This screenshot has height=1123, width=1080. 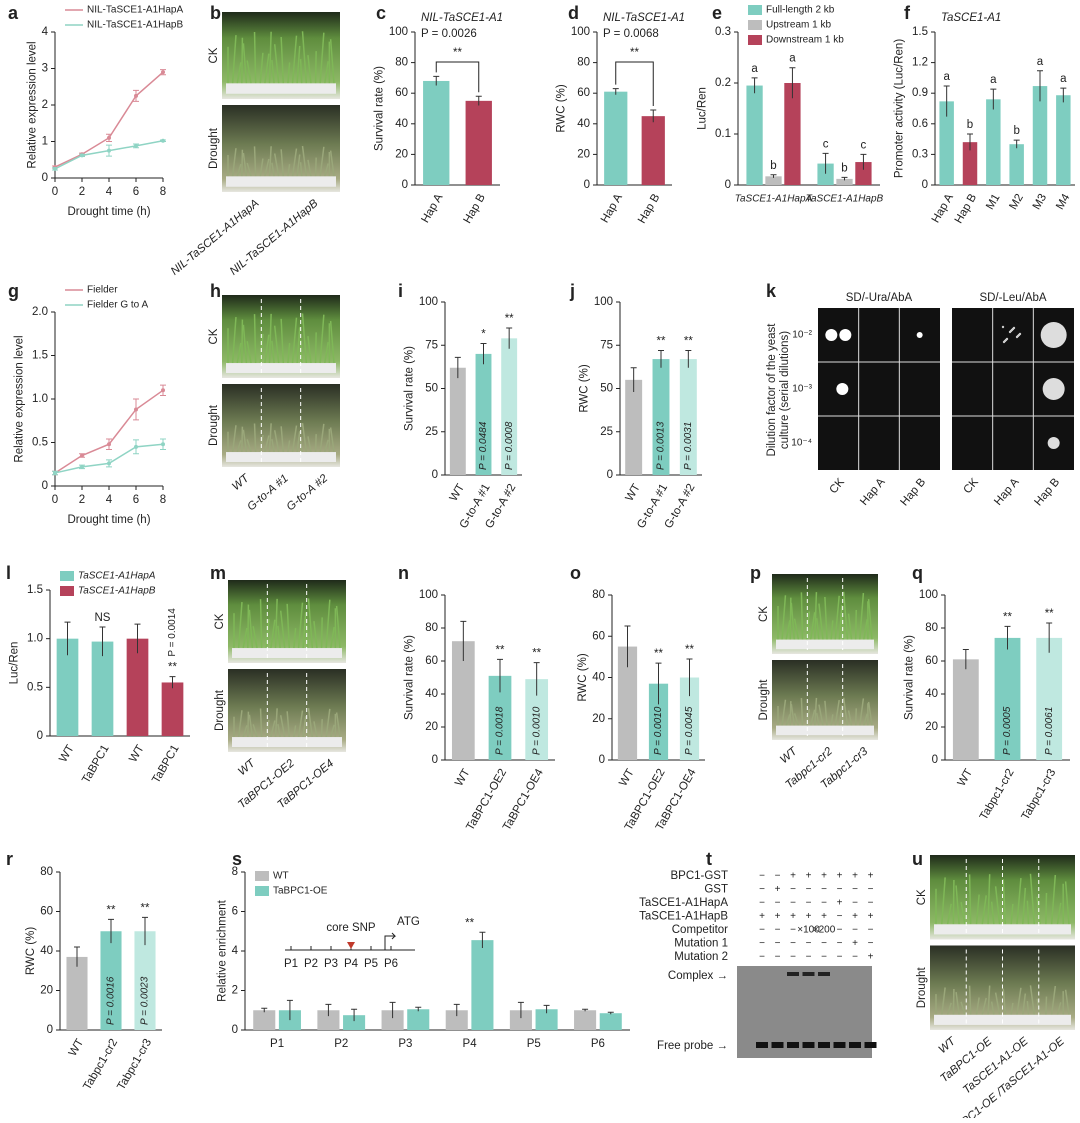 I want to click on p-value: P = 0.0010, so click(x=536, y=730).